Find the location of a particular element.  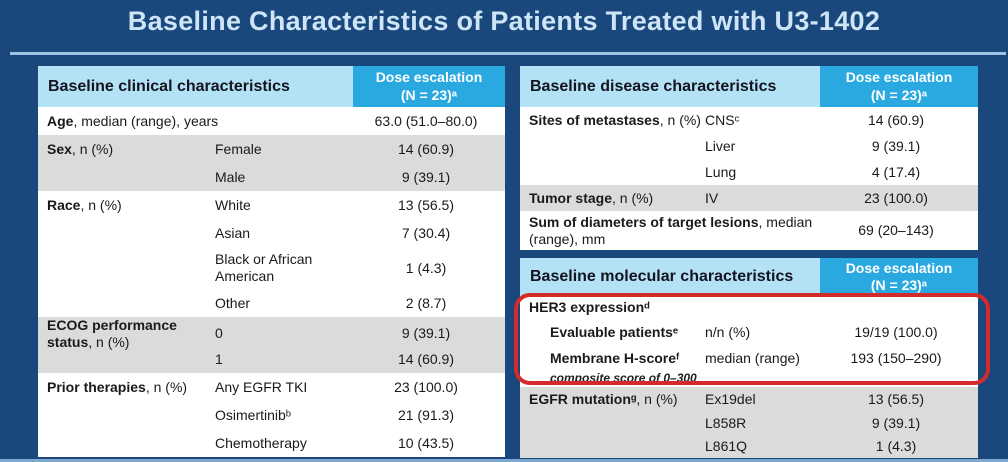

table-row: Liver 9 (39.1) is located at coordinates (749, 146).